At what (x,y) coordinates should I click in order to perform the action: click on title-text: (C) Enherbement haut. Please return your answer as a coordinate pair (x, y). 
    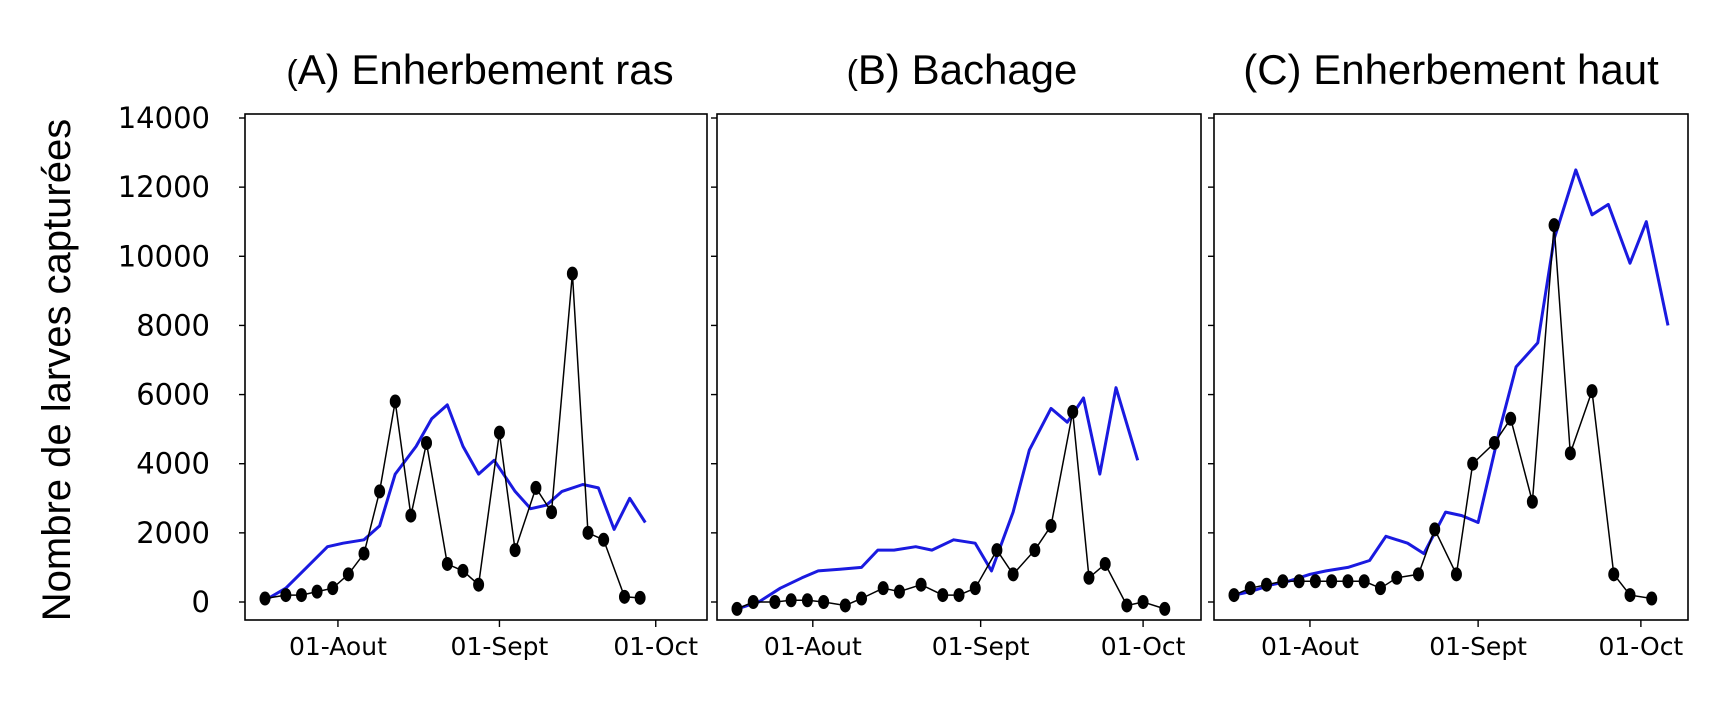
    Looking at the image, I should click on (1451, 69).